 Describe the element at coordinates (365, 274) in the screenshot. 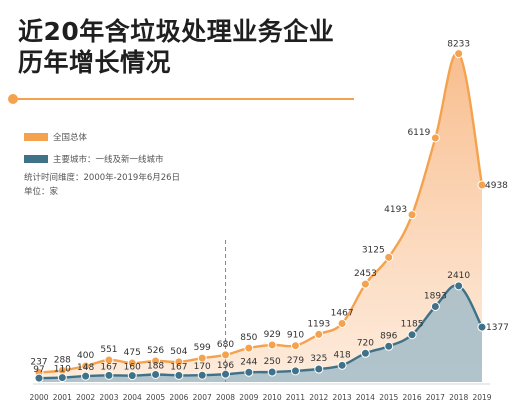

I see `data-label-national-2014: 2453` at that location.